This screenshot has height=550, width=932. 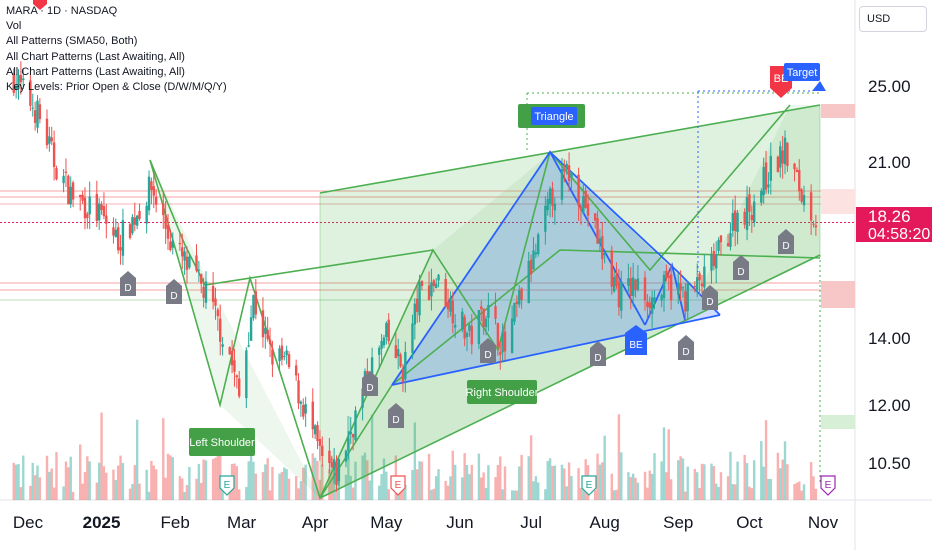 What do you see at coordinates (819, 86) in the screenshot?
I see `target-label-tail` at bounding box center [819, 86].